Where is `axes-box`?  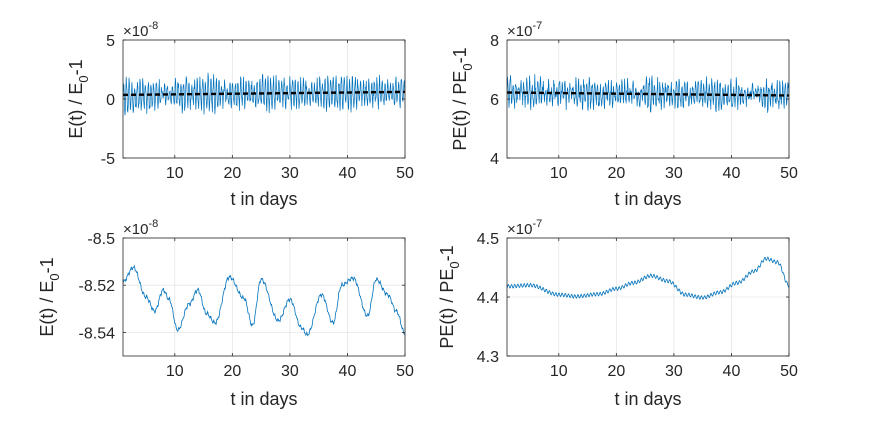
axes-box is located at coordinates (264, 297).